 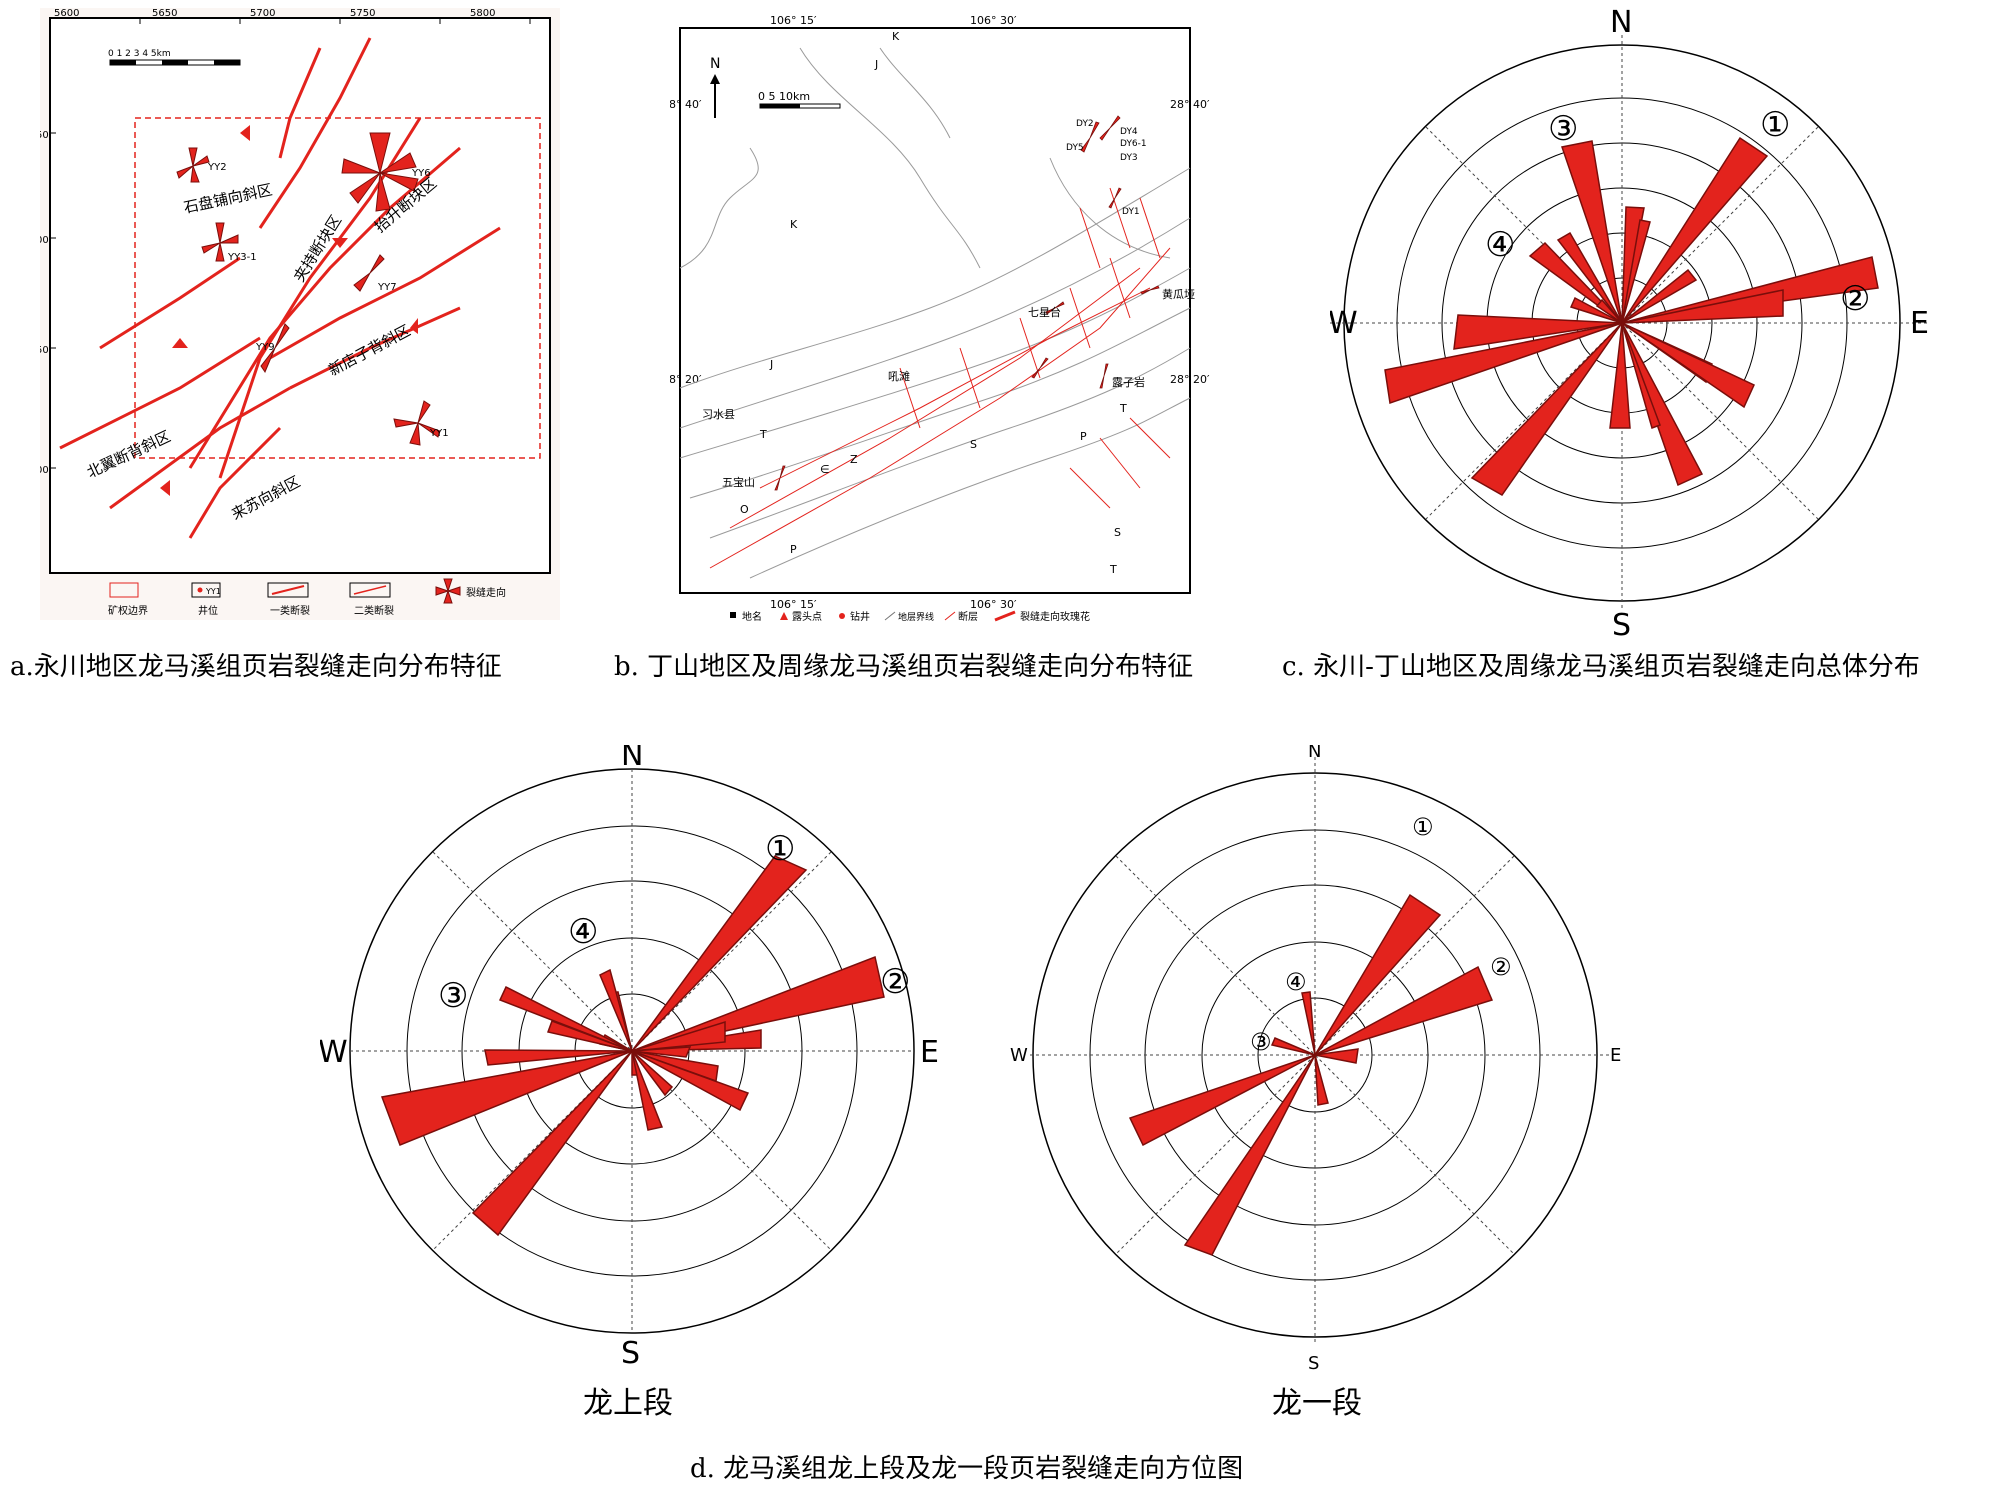 What do you see at coordinates (421, 173) in the screenshot?
I see `well-label: YY6` at bounding box center [421, 173].